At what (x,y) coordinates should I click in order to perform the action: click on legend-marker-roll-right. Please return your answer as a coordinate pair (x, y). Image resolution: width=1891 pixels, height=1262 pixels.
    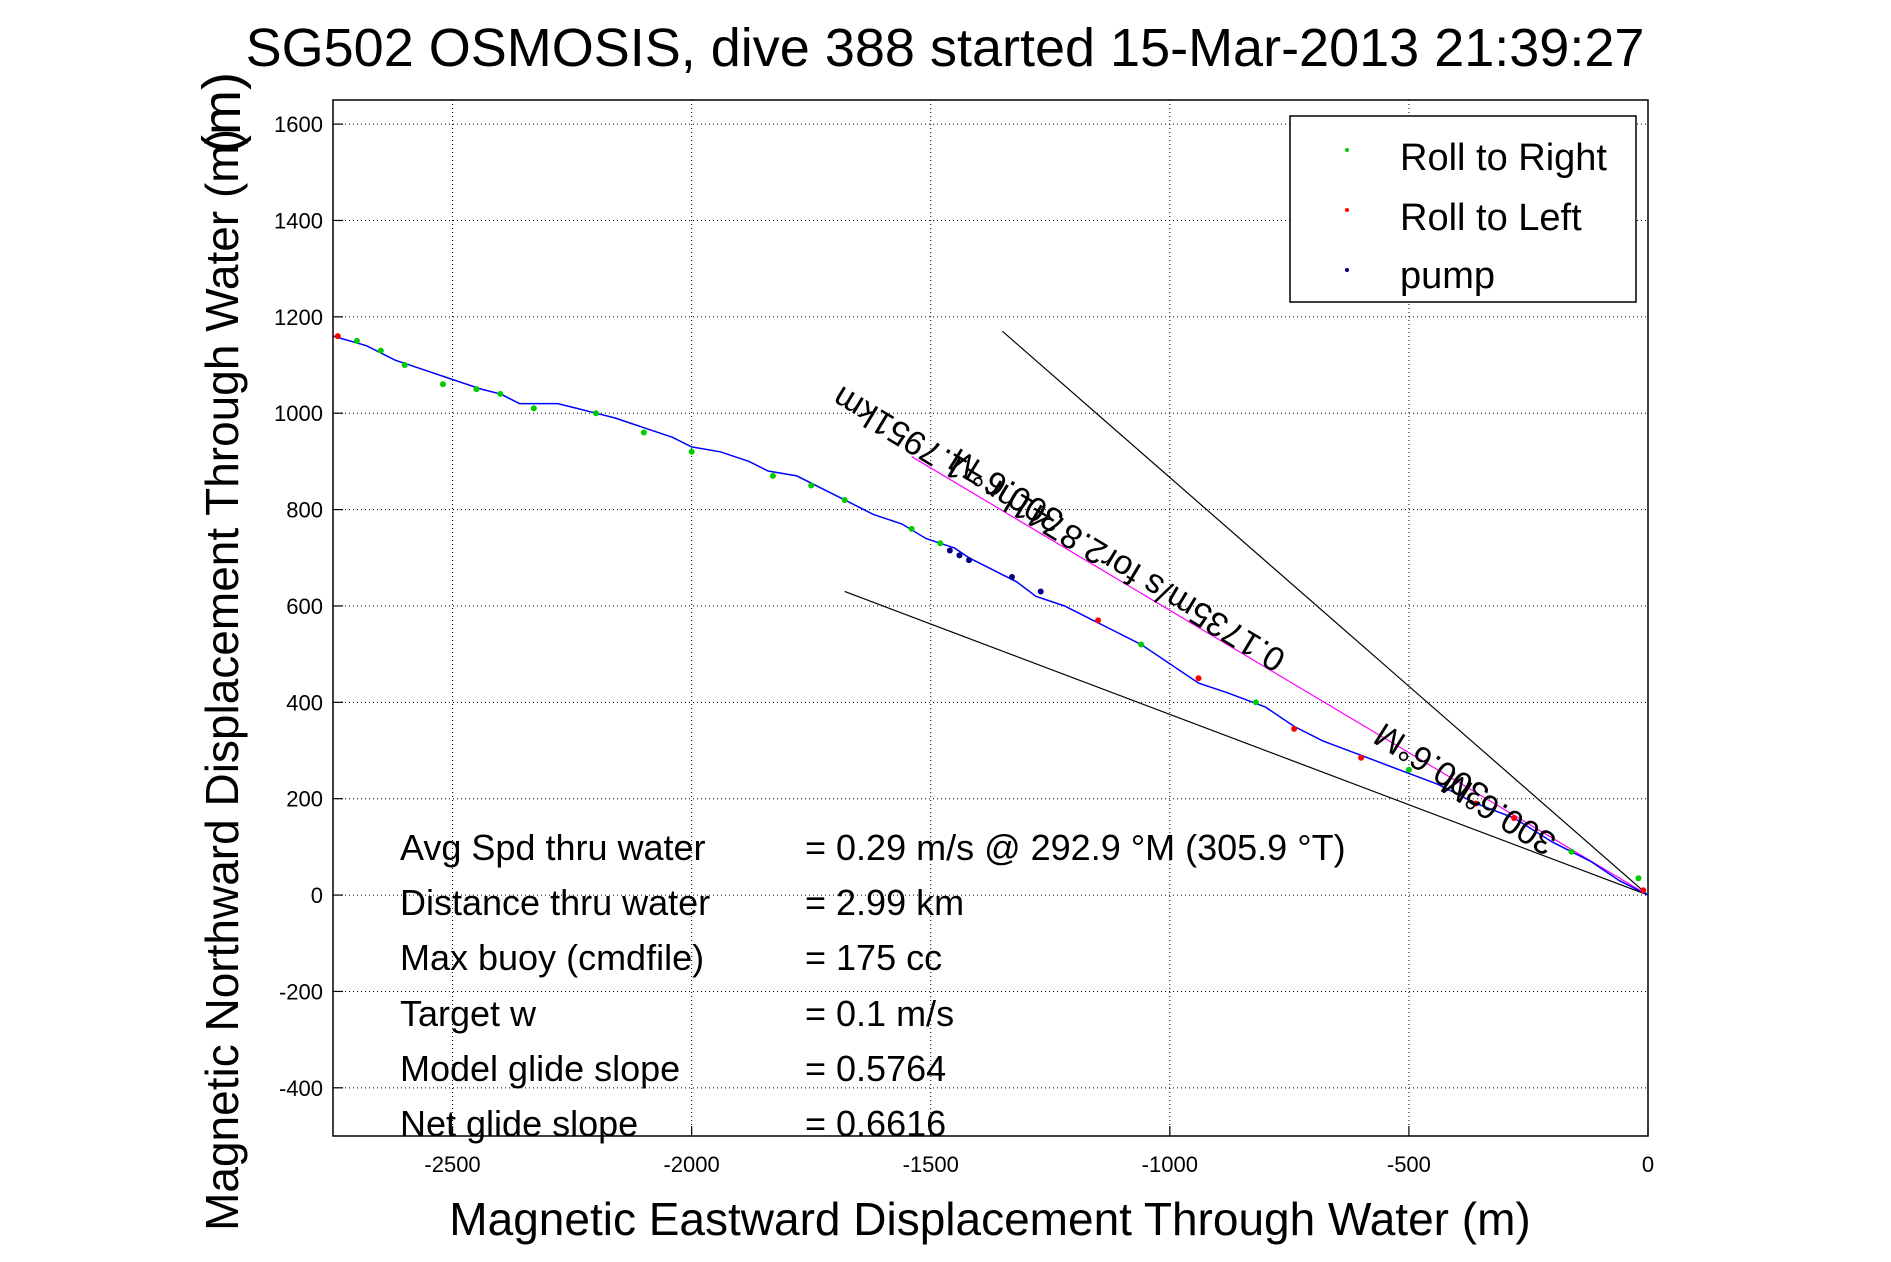
    Looking at the image, I should click on (1347, 150).